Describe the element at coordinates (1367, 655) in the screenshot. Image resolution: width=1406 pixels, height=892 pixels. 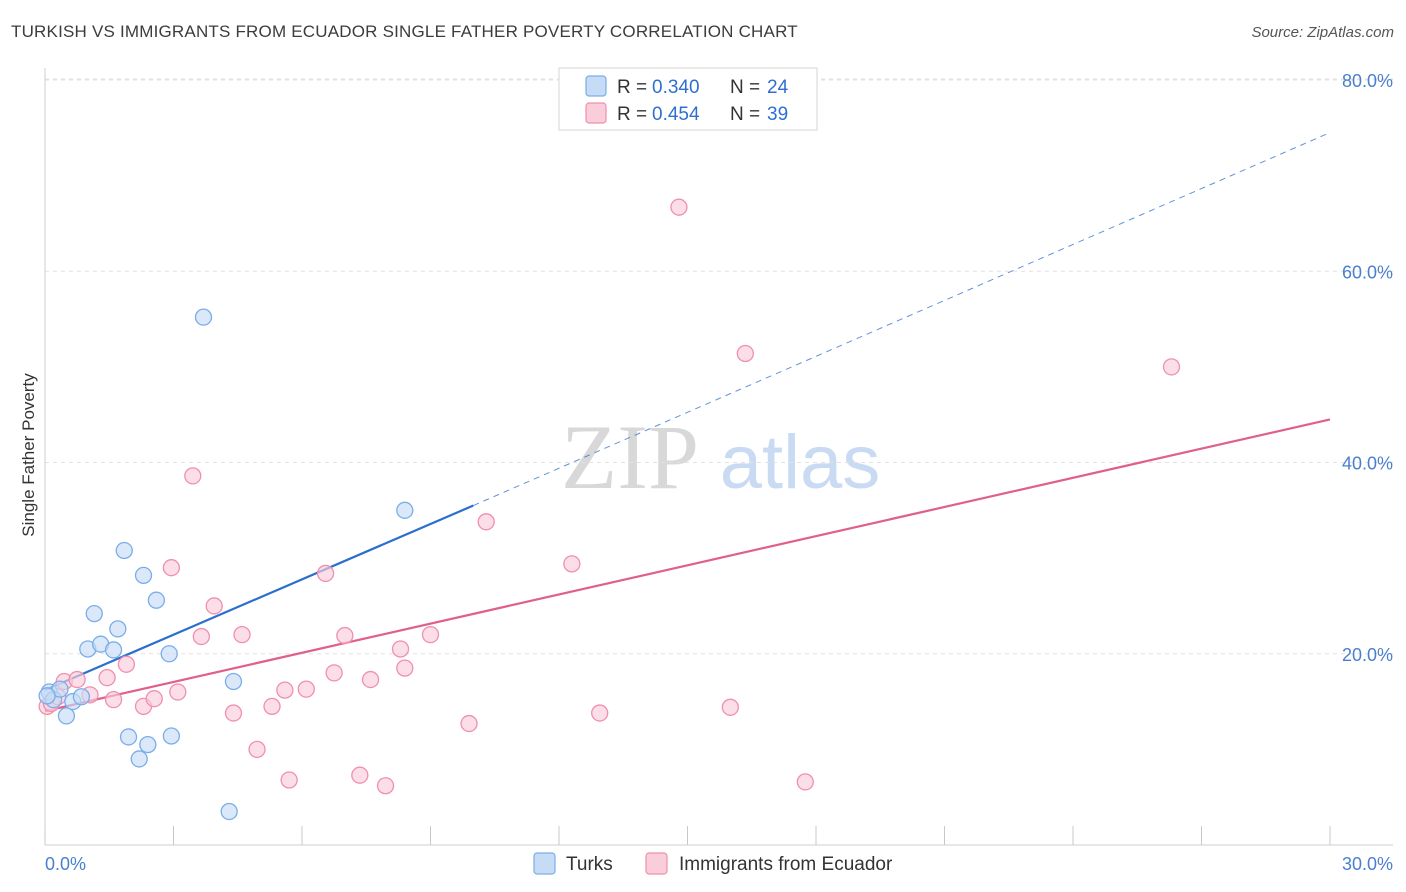
I see `y-tick-label-20: 20.0%` at that location.